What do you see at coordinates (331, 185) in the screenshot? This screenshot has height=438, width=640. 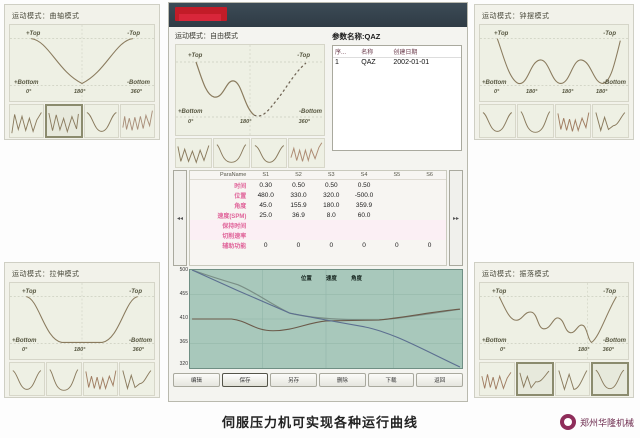 I see `cell-time-s3: 0.50` at bounding box center [331, 185].